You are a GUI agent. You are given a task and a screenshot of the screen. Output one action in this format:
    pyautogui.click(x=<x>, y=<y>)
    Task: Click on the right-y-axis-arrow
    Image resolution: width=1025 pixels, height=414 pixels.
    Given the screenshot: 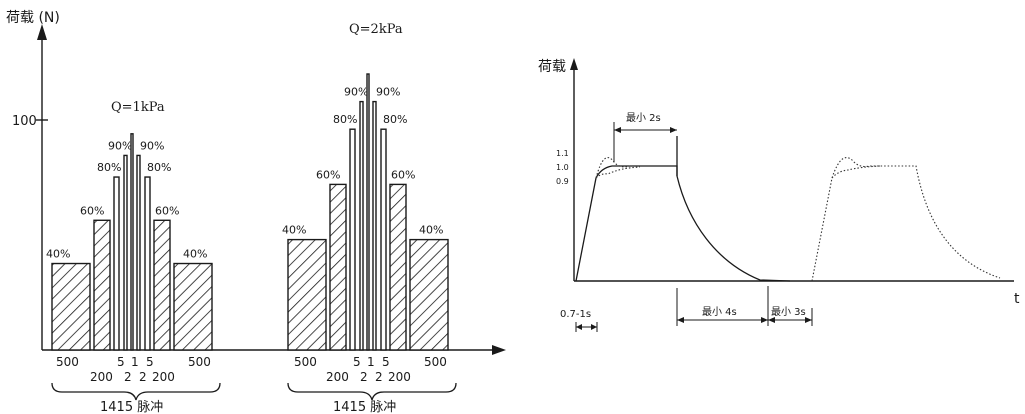 What is the action you would take?
    pyautogui.click(x=574, y=64)
    